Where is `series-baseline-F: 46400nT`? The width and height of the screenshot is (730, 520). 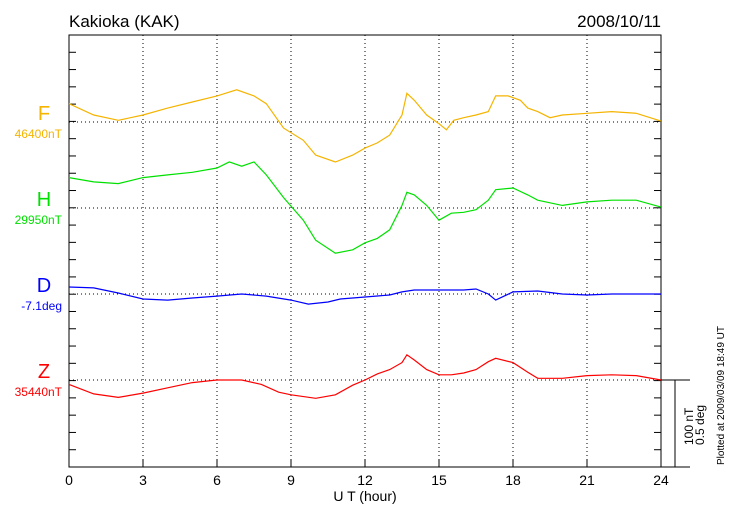
series-baseline-F: 46400nT is located at coordinates (39, 134).